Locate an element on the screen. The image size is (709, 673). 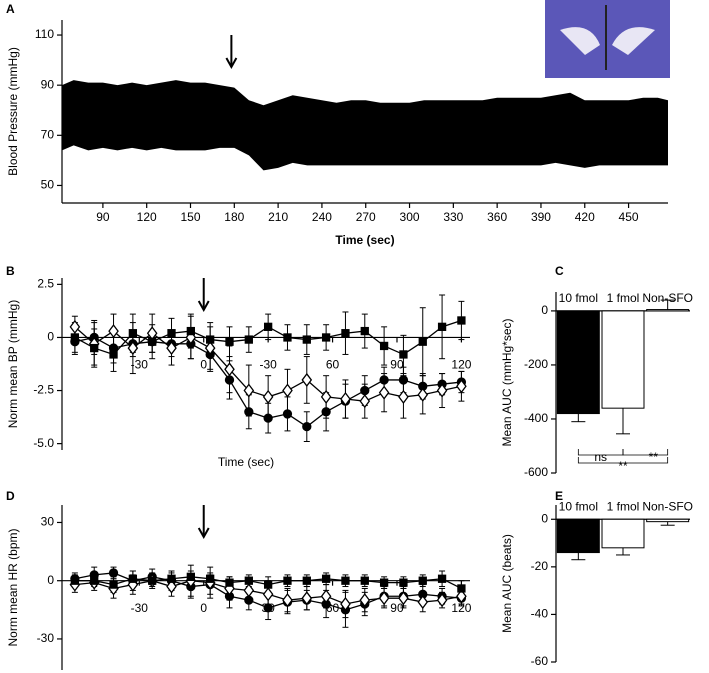
category-label: Non-SFO is located at coordinates (667, 298).